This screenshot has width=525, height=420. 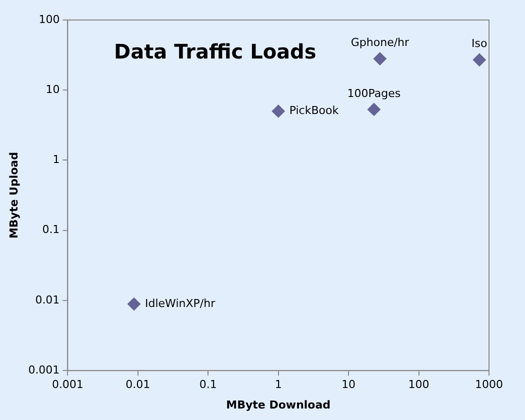 I want to click on x-tick-label: 10, so click(x=349, y=385).